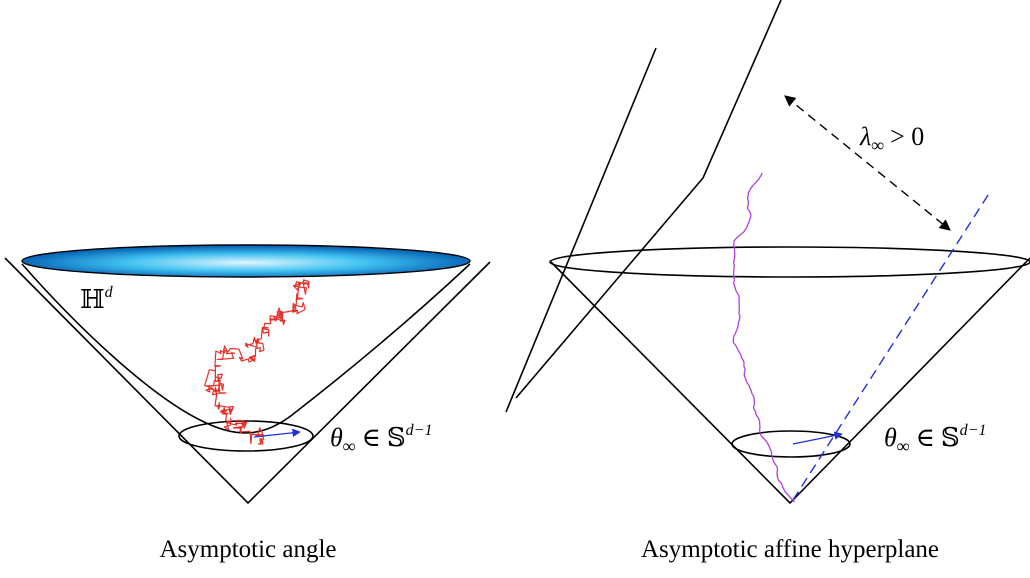 This screenshot has height=578, width=1030. Describe the element at coordinates (764, 337) in the screenshot. I see `right-random-walk-path` at that location.